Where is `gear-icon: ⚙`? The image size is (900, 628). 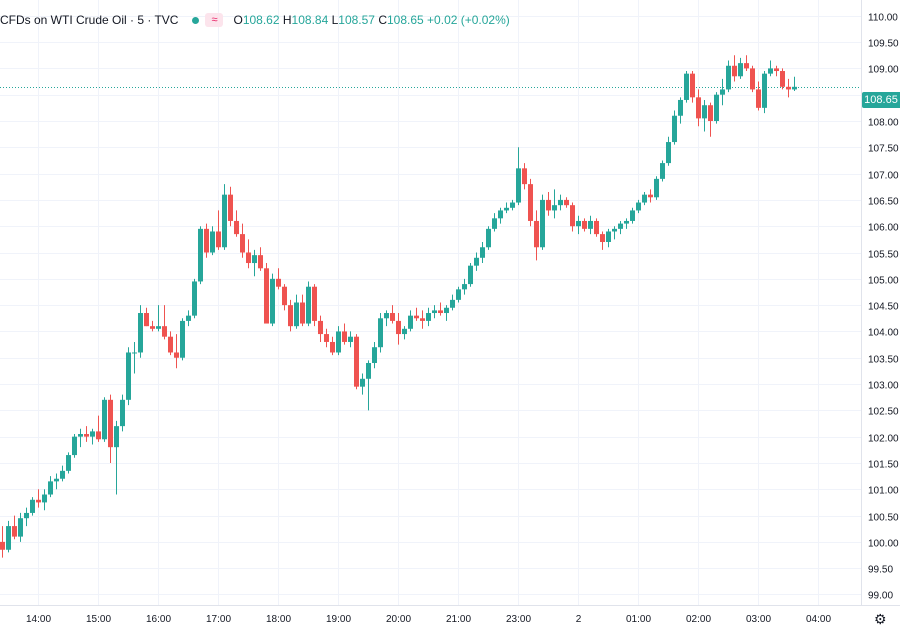 gear-icon: ⚙ is located at coordinates (880, 619).